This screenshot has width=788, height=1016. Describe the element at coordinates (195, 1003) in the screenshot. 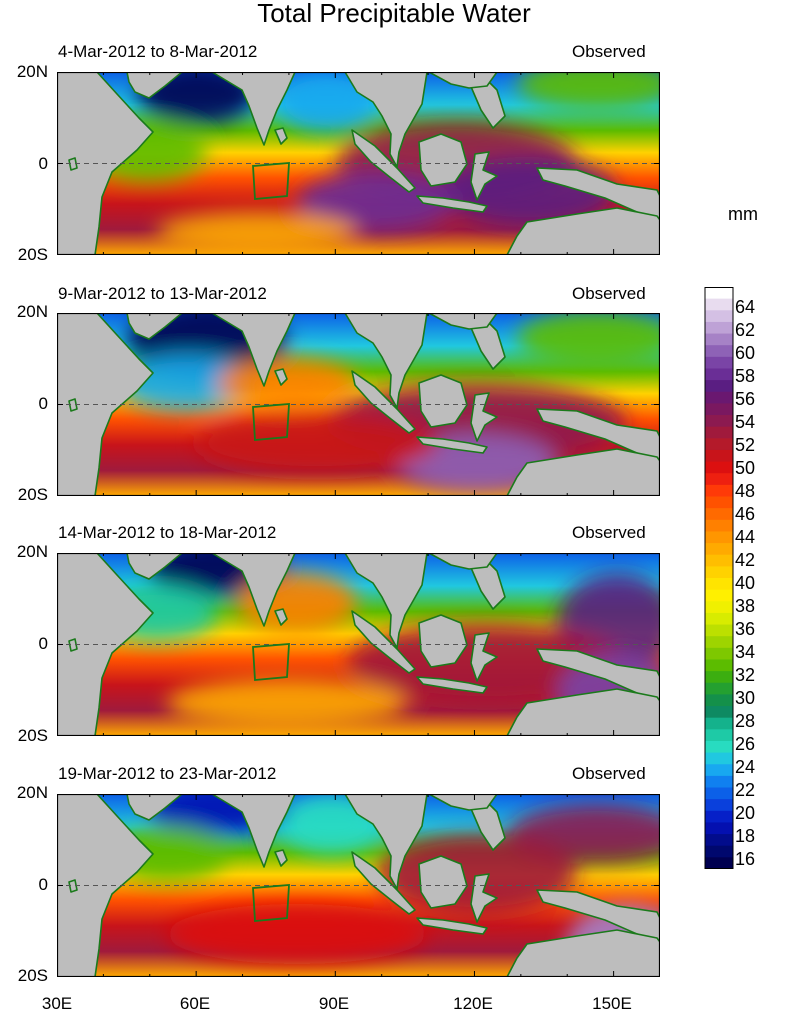

I see `lon-label-60e: 60E` at that location.